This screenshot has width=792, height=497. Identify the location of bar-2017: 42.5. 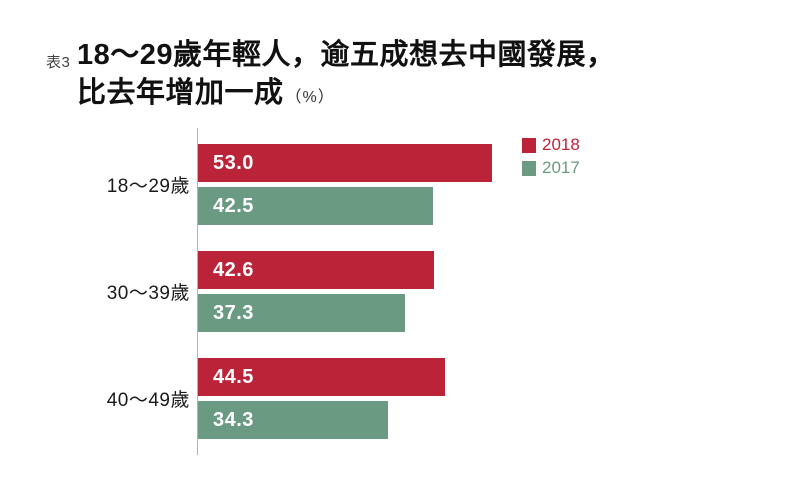
(315, 206).